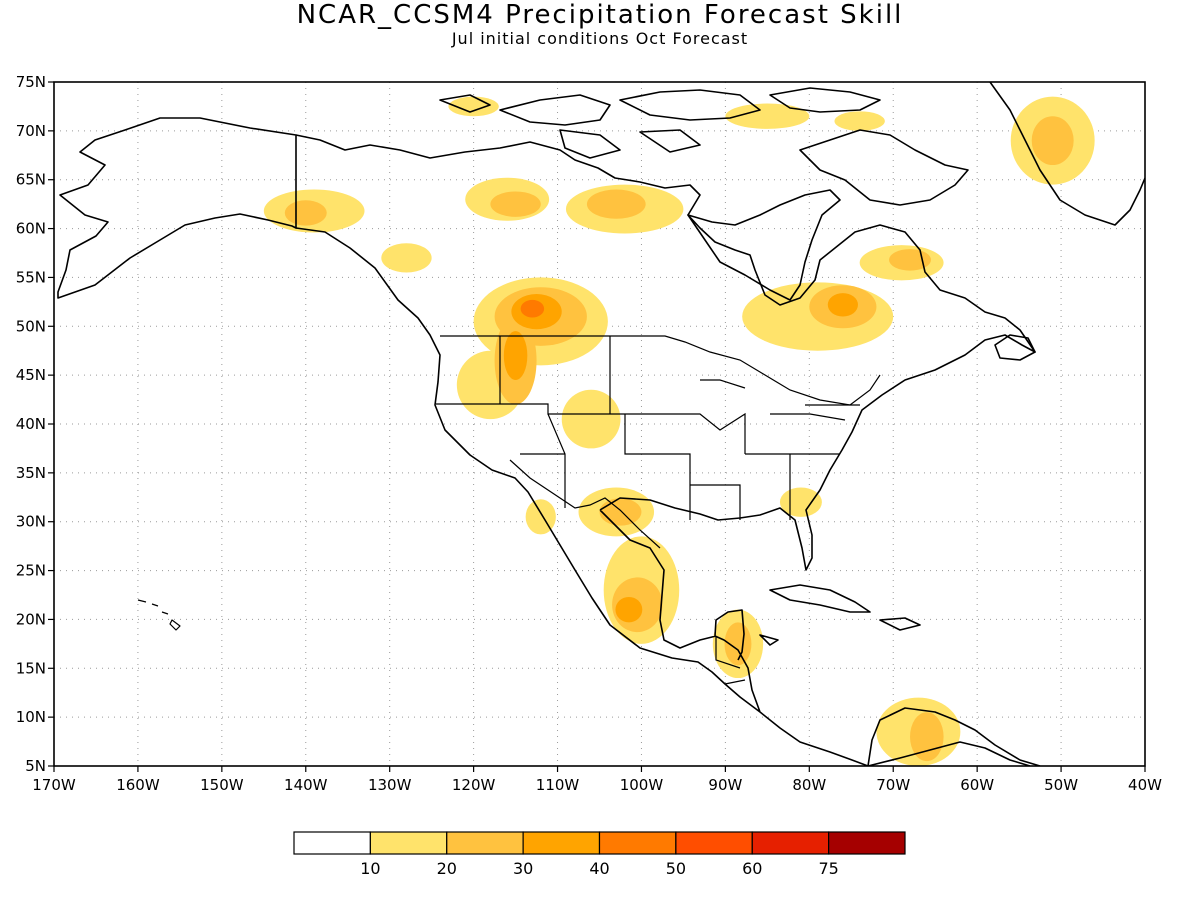 This screenshot has height=900, width=1200. Describe the element at coordinates (585, 504) in the screenshot. I see `border-us-mexico` at that location.